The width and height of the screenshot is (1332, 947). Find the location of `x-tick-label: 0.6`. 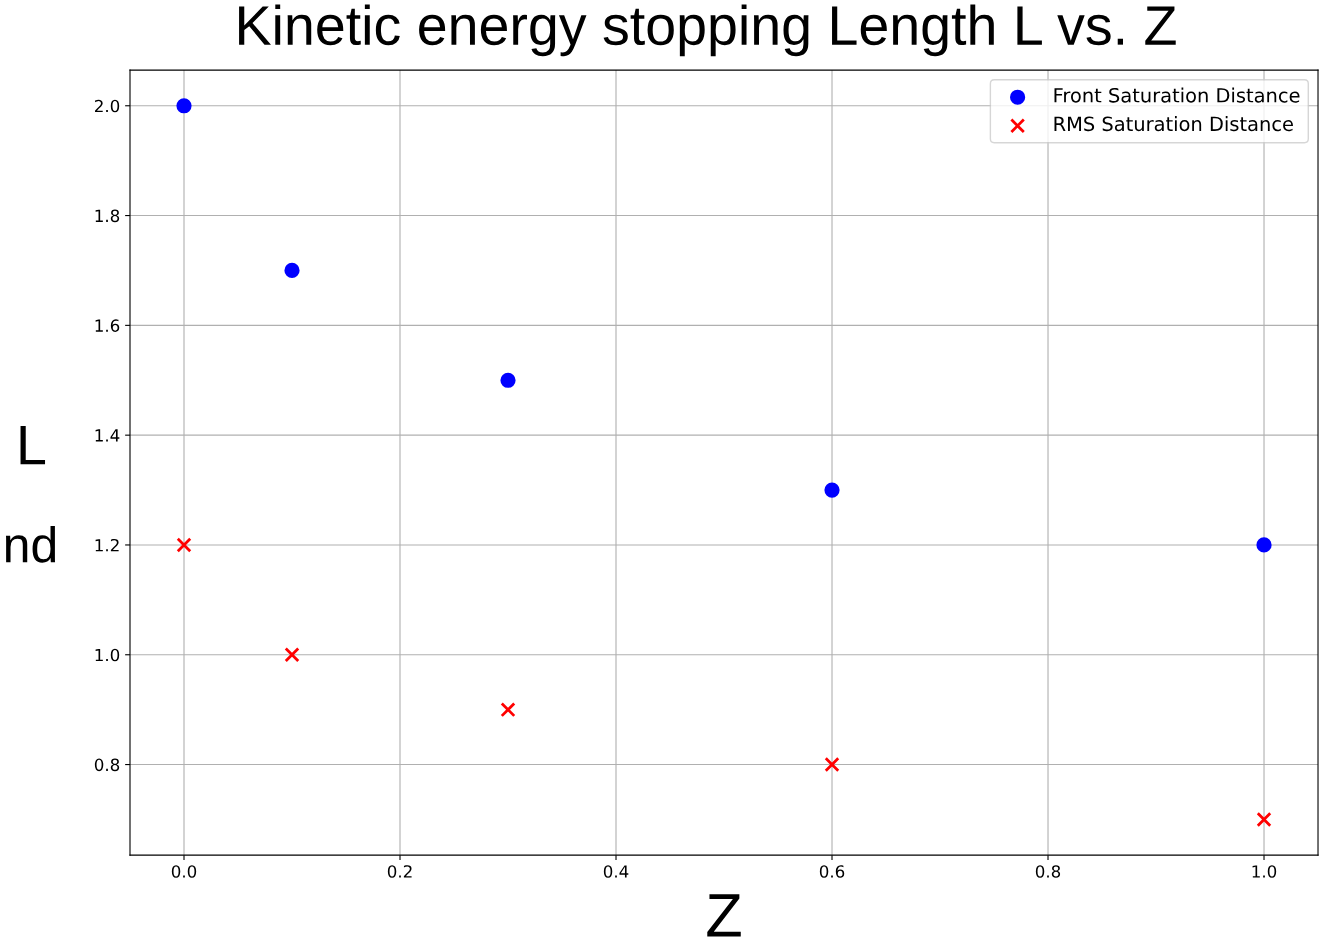

x-tick-label: 0.6 is located at coordinates (832, 871).